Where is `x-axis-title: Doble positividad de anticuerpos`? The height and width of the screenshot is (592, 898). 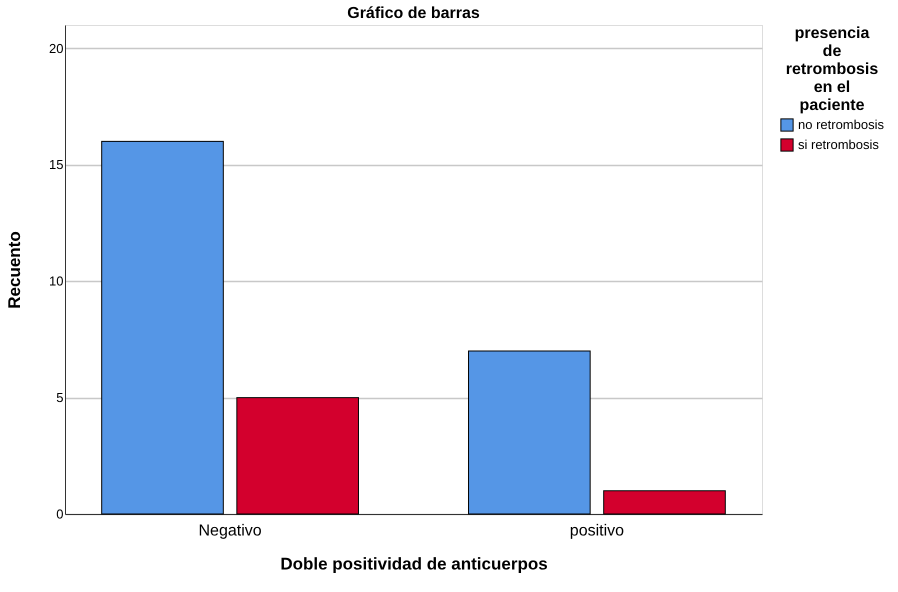 x-axis-title: Doble positividad de anticuerpos is located at coordinates (414, 564).